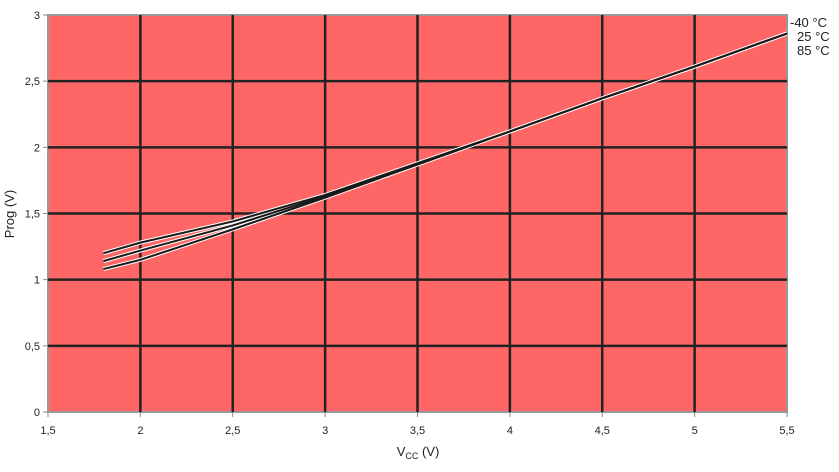 This screenshot has height=472, width=839. I want to click on y-axis-label: Prog (V), so click(9, 214).